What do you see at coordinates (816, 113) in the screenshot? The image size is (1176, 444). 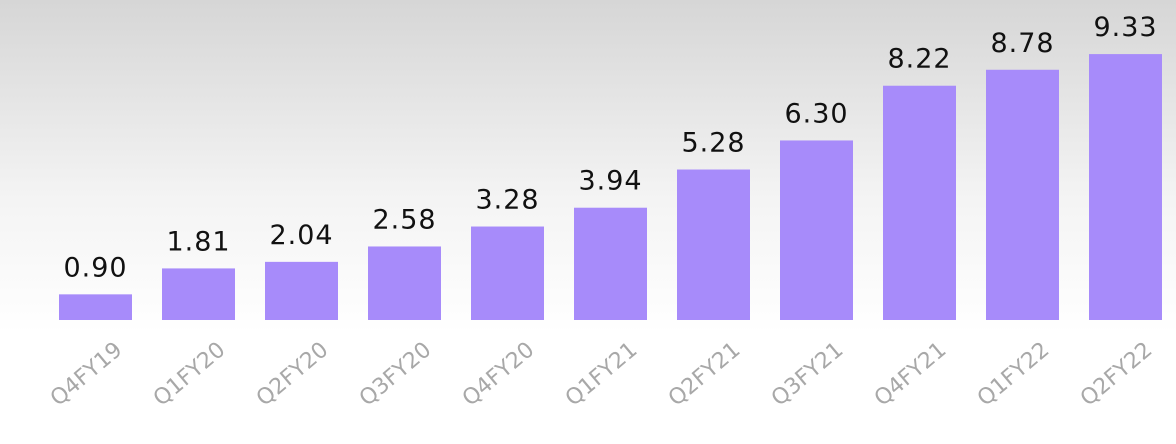 I see `value-label: 6.30` at bounding box center [816, 113].